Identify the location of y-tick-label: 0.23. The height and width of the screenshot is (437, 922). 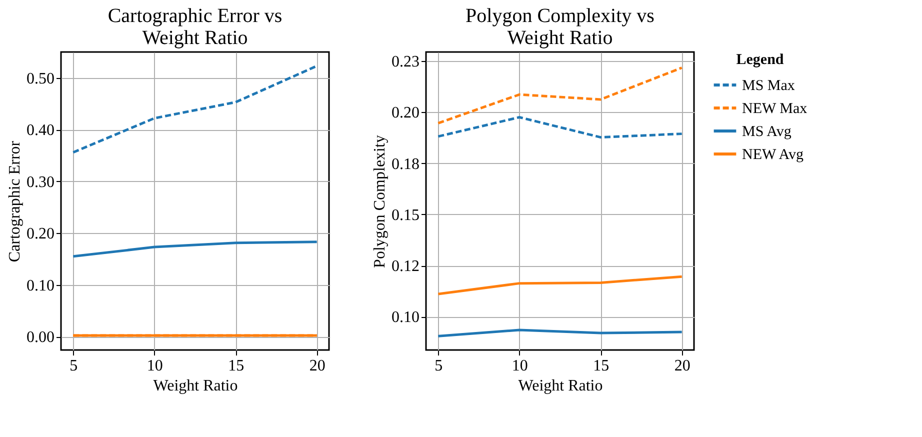
(406, 62).